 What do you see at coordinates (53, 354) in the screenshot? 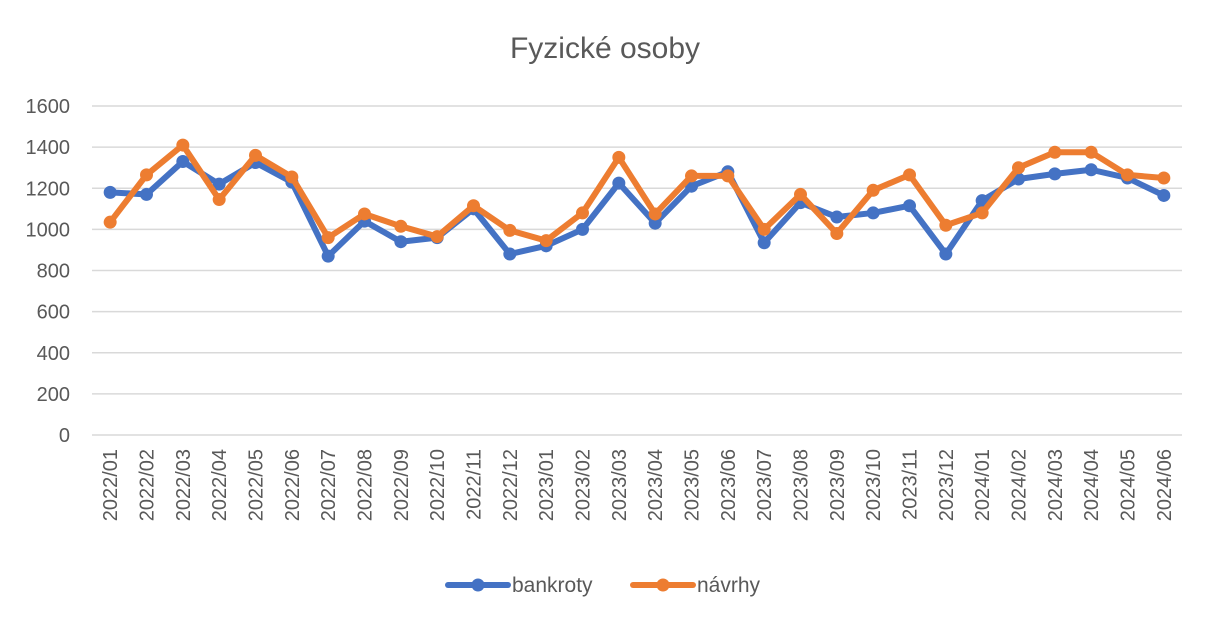
I see `y-tick-label: 400` at bounding box center [53, 354].